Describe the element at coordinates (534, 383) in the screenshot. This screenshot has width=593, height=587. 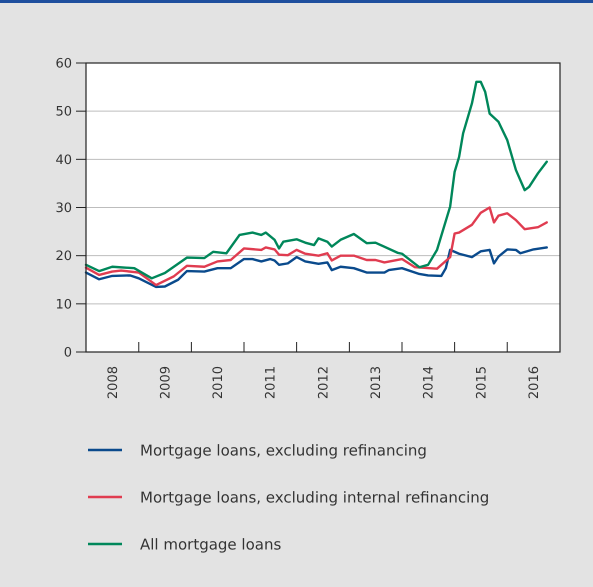
I see `x-tick-label: 2016` at that location.